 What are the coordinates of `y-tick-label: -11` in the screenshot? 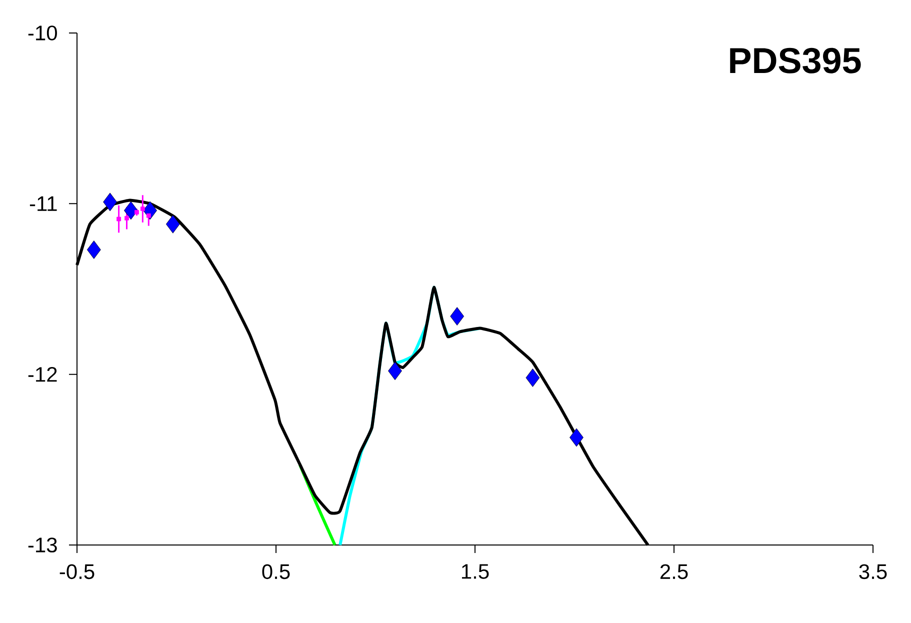 It's located at (43, 203).